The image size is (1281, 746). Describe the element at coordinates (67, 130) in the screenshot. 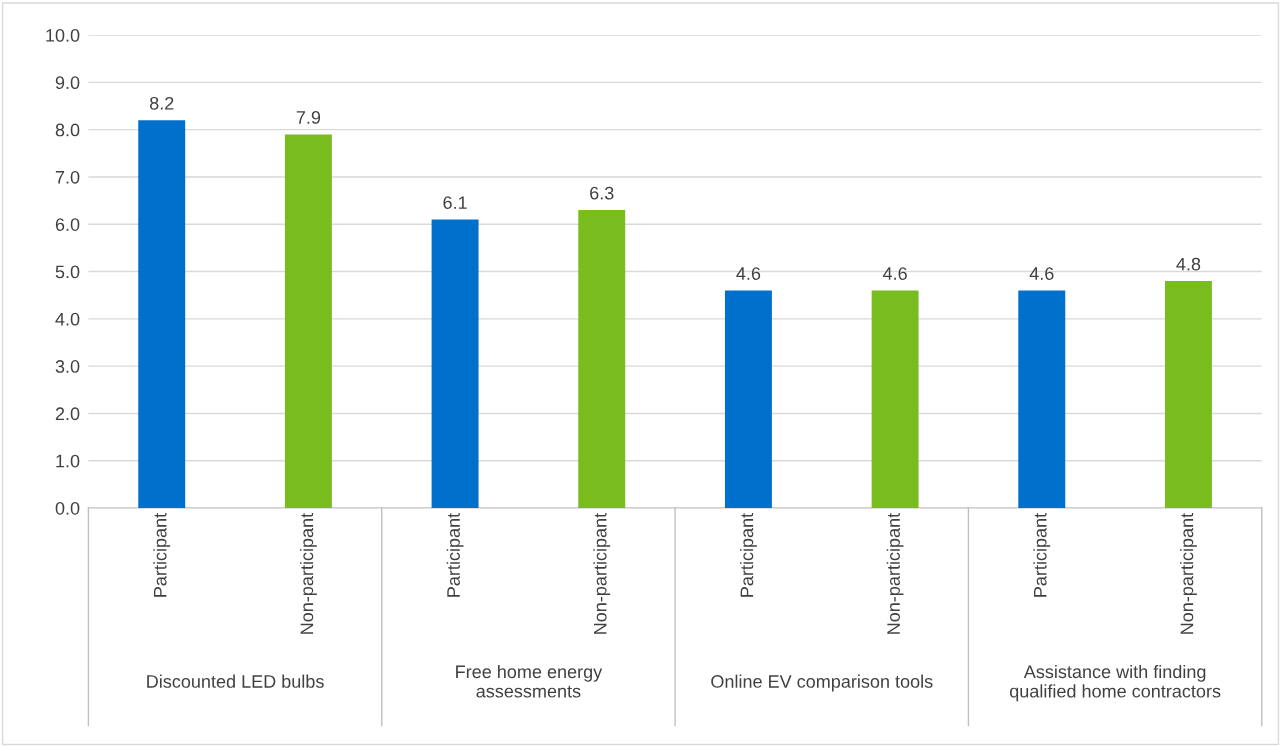

I see `y-tick-label: 8.0` at that location.